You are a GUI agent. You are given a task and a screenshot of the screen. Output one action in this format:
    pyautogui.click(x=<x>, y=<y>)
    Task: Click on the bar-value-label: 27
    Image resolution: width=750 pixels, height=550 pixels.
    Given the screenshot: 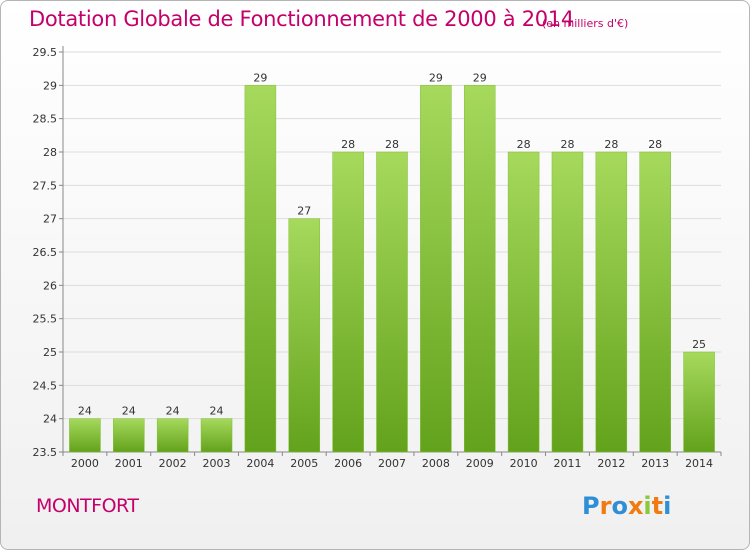 What is the action you would take?
    pyautogui.click(x=304, y=211)
    